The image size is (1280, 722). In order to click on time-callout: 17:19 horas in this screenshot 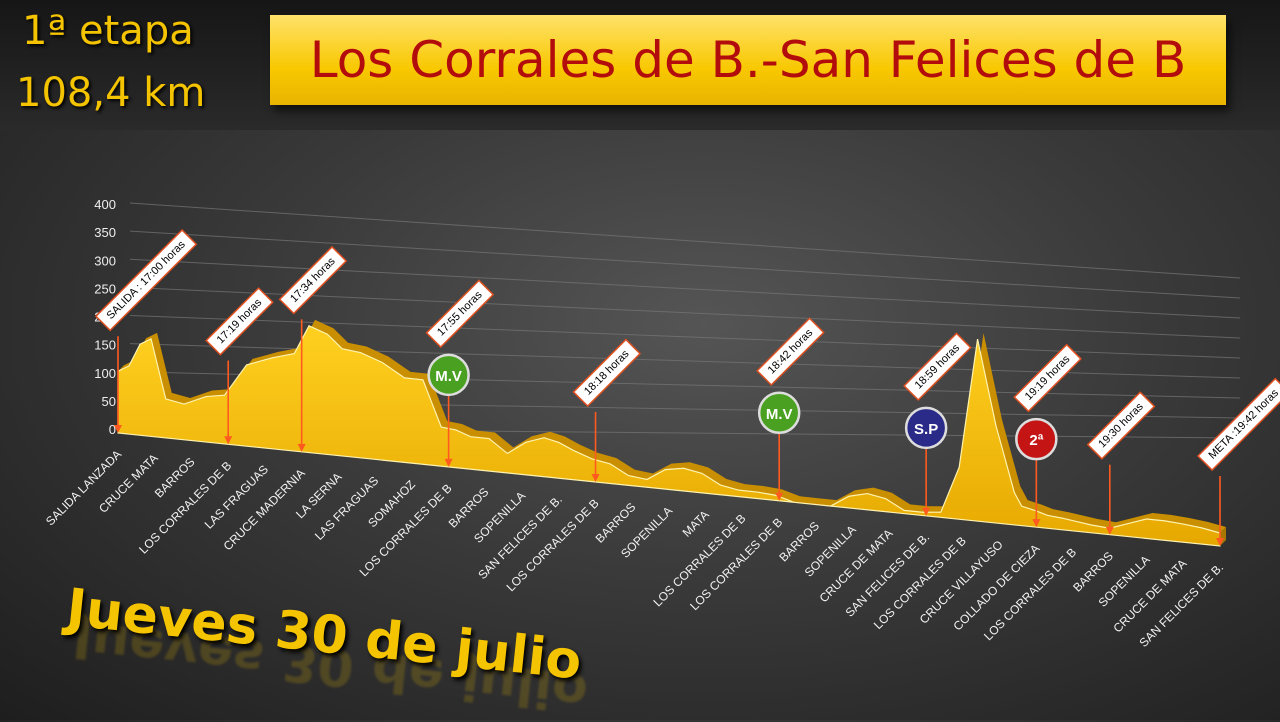, I will do `click(239, 321)`.